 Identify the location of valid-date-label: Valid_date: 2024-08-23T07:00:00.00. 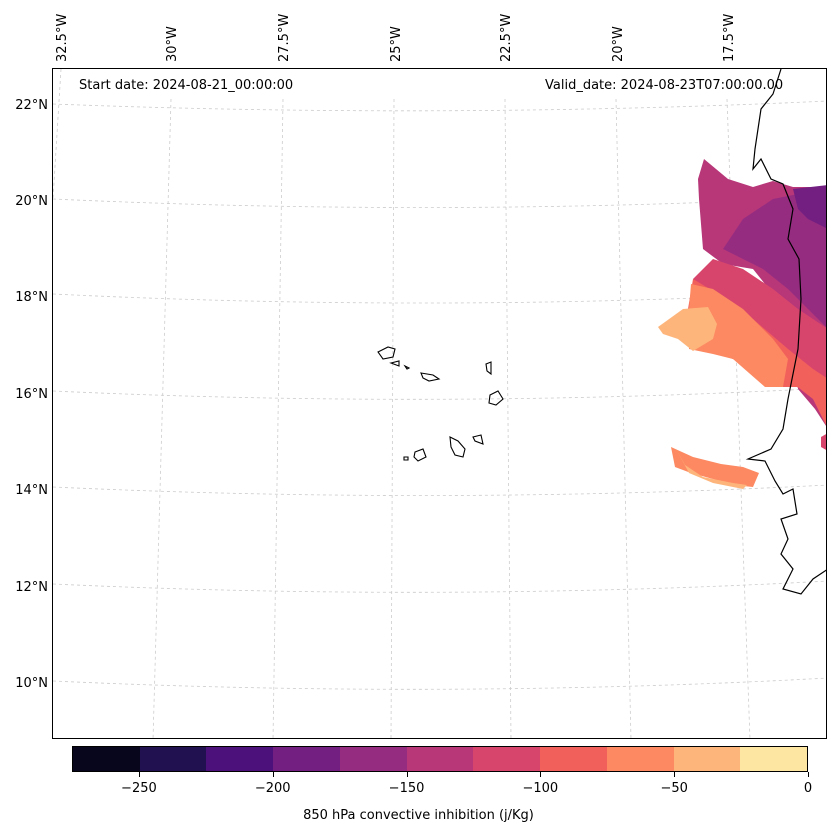
(664, 85).